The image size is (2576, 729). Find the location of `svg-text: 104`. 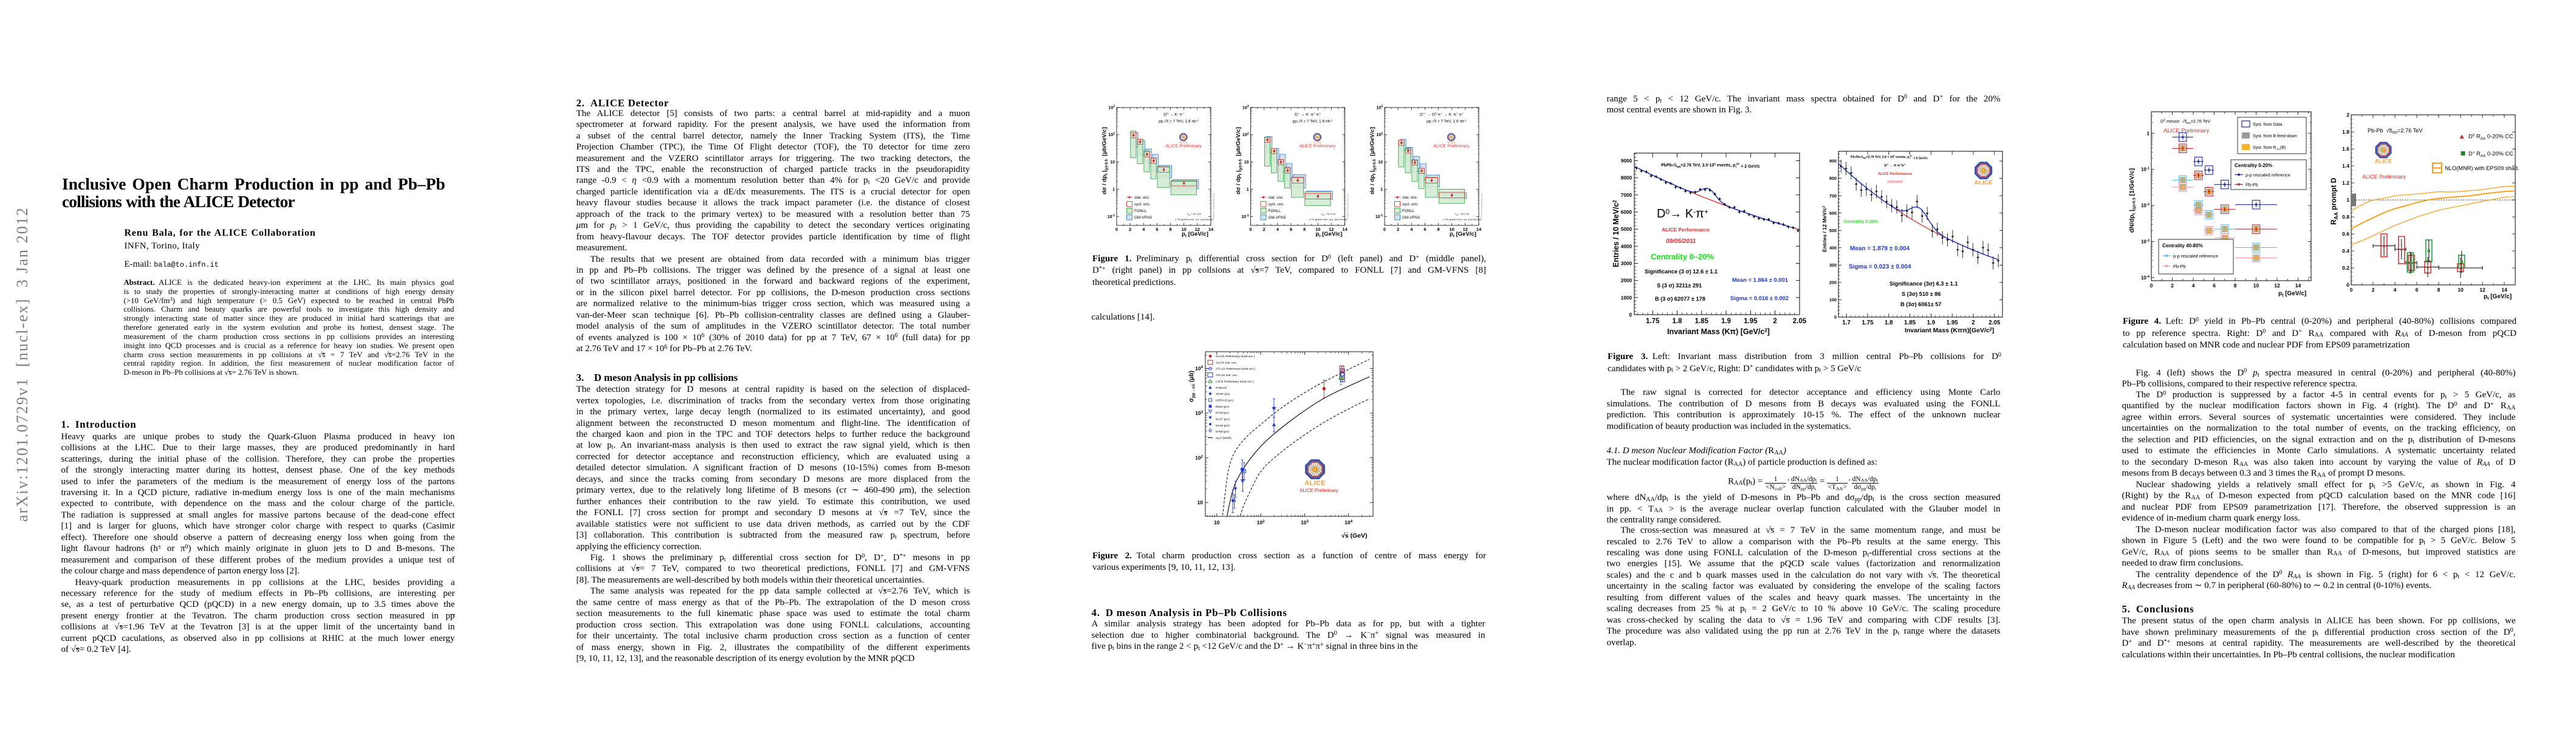

svg-text: 104 is located at coordinates (1199, 368).